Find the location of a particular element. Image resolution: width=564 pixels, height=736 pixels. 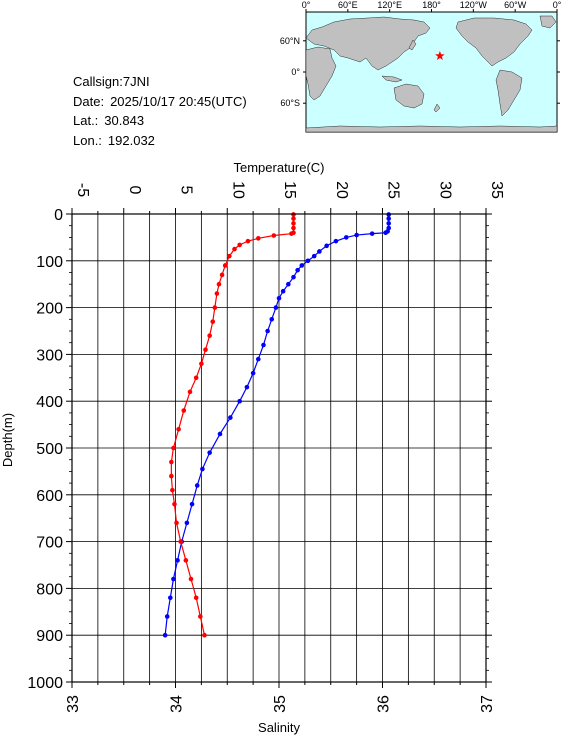

world-map: 0° 60°E 120°E 180° 120°W 60°W 0° 60°N 0° 60°S is located at coordinates (421, 66).